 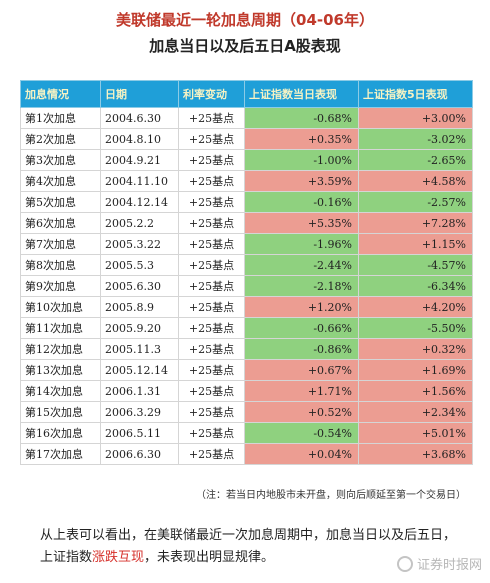 I want to click on cell-day-performance: +0.35%, so click(x=301, y=139).